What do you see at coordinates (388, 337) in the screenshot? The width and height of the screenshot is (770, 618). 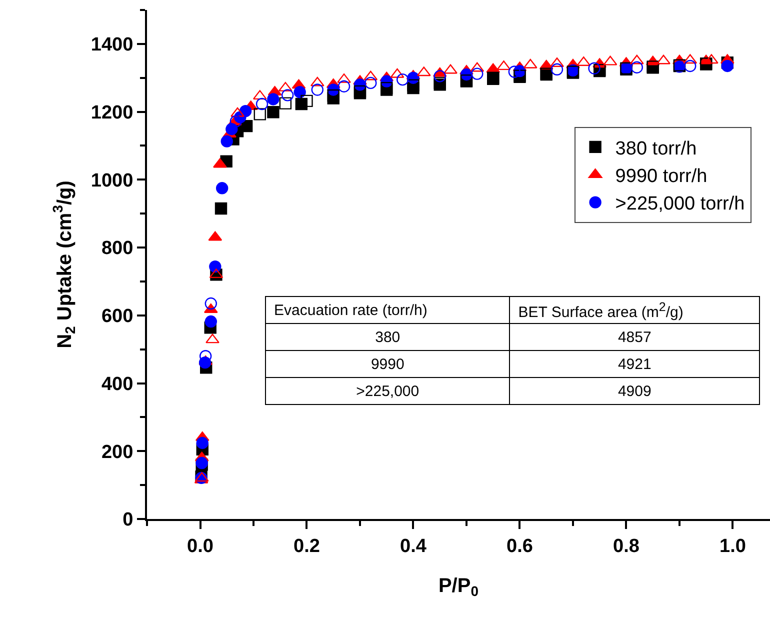 I see `annotation: 380` at bounding box center [388, 337].